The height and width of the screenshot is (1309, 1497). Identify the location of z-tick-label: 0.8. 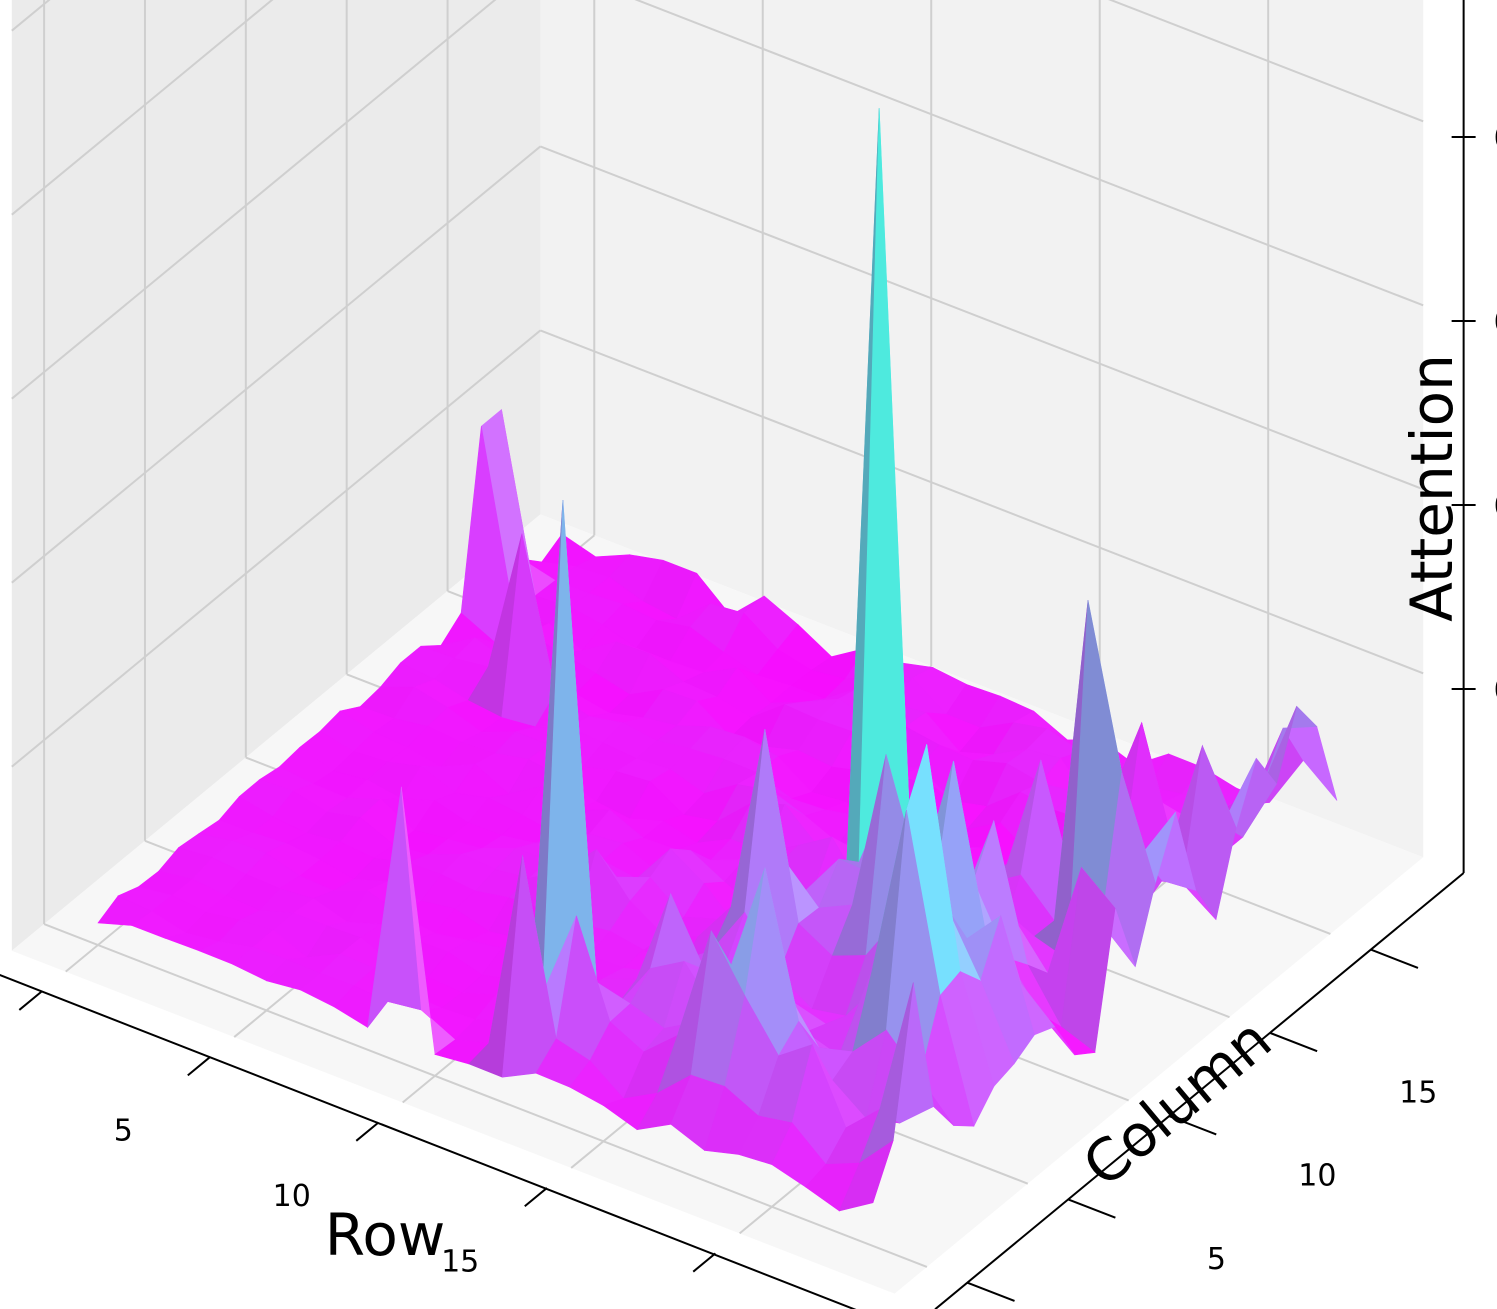
(1495, 138).